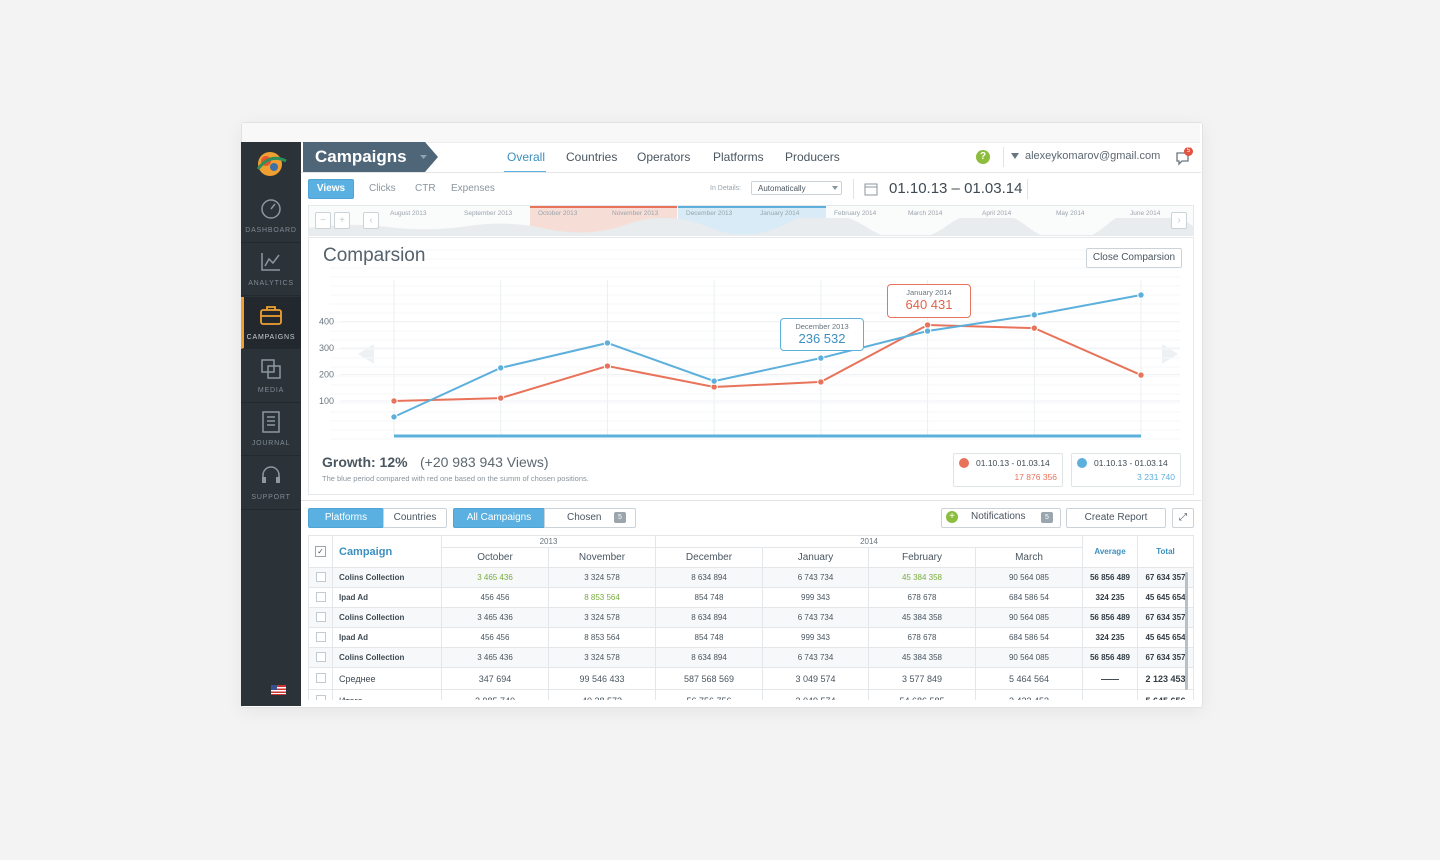 This screenshot has height=860, width=1440. Describe the element at coordinates (602, 597) in the screenshot. I see `cell: 8 853 564` at that location.